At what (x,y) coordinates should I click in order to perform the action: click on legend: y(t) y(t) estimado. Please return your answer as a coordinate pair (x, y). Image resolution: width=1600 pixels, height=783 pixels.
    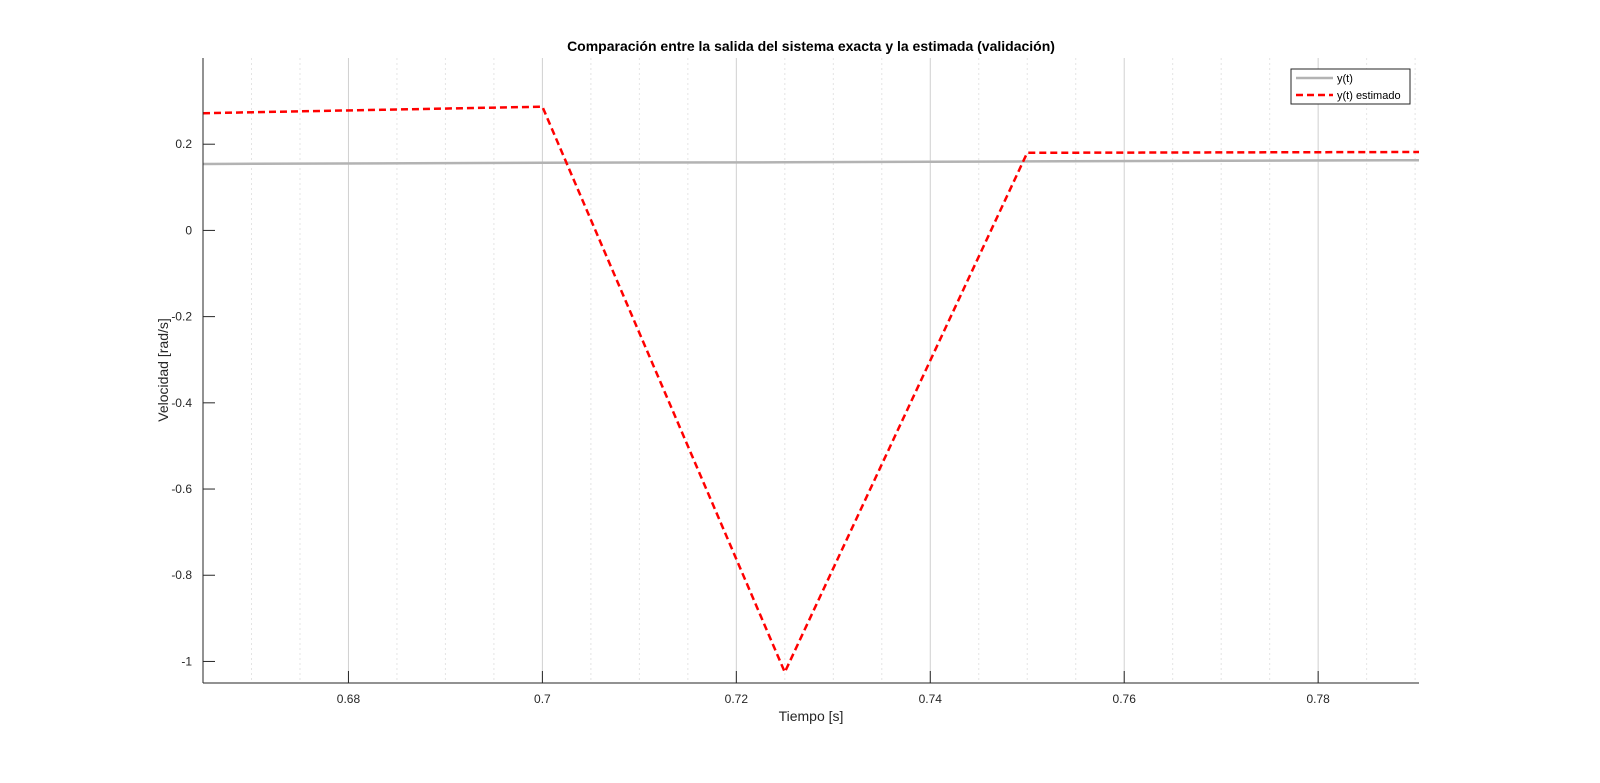
    Looking at the image, I should click on (1350, 86).